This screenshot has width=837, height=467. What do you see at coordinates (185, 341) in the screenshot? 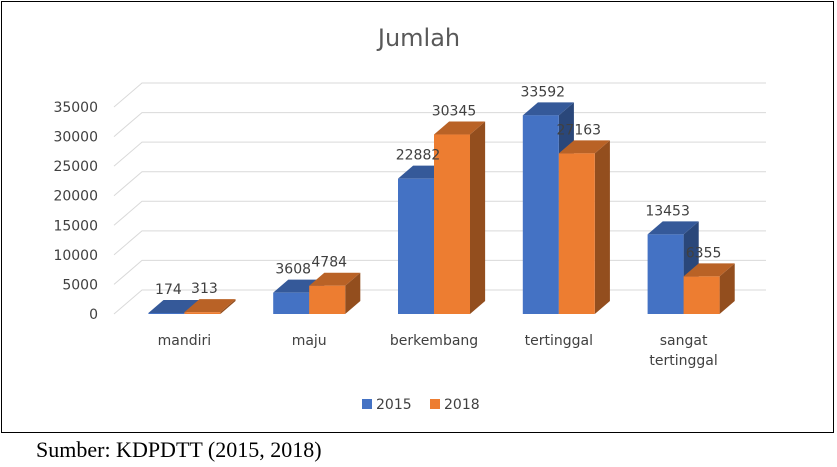
I see `x-tick-label: mandiri` at bounding box center [185, 341].